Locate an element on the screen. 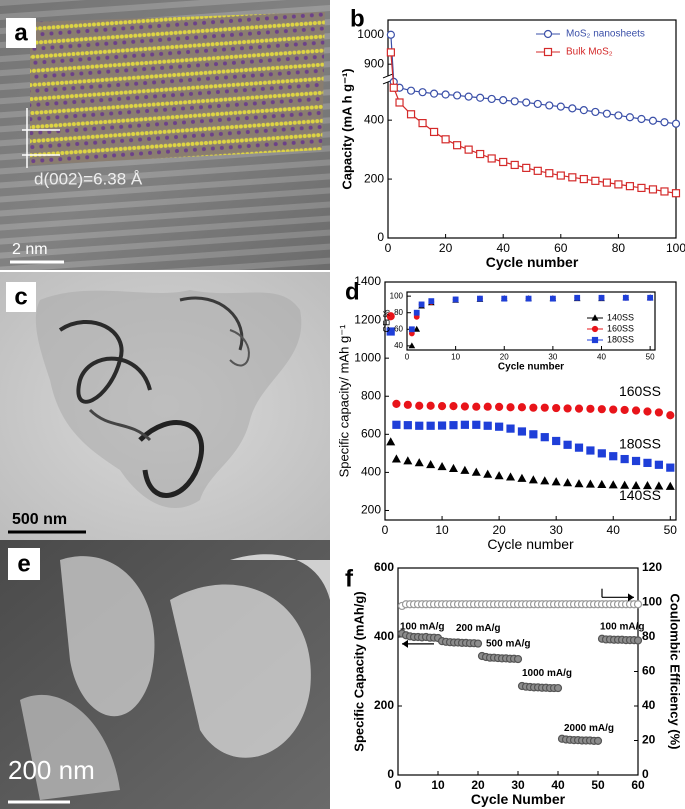 The height and width of the screenshot is (809, 685). y-tick-label: 200 is located at coordinates (384, 705).